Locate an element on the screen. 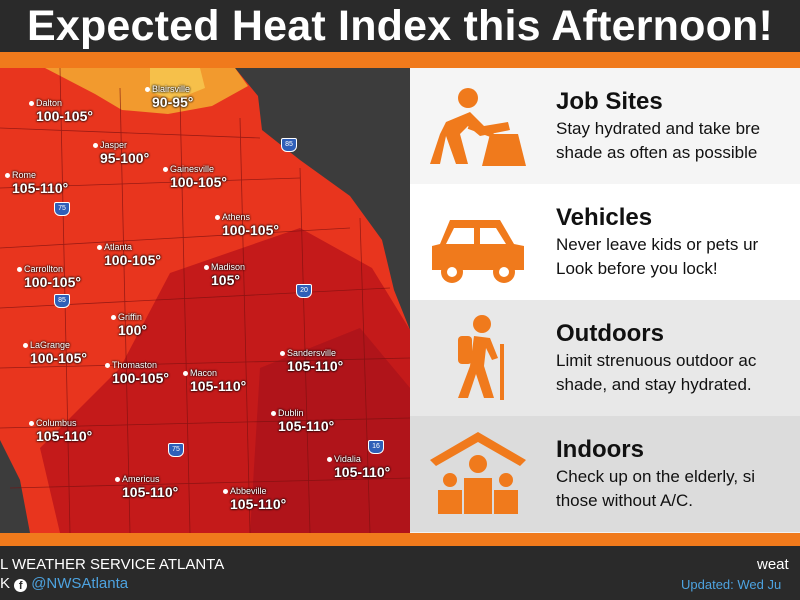  header: Expected Heat Index this Afternoon! is located at coordinates (400, 26).